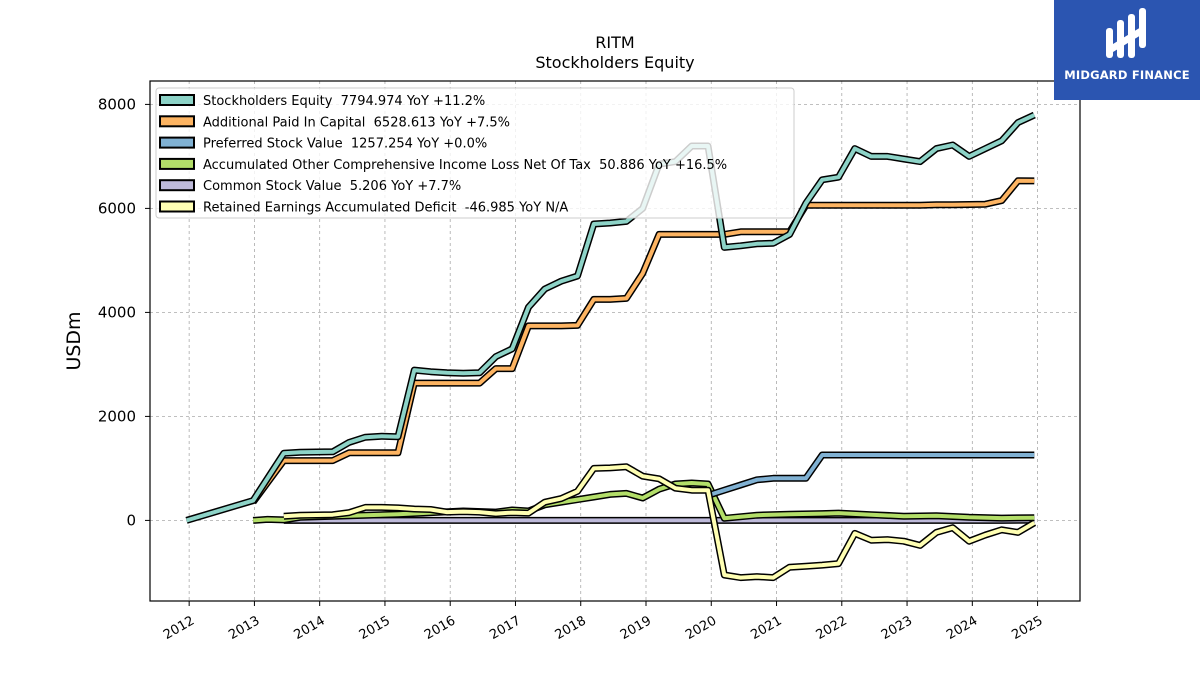 Image resolution: width=1200 pixels, height=675 pixels. I want to click on x-tick-label: 2015, so click(375, 628).